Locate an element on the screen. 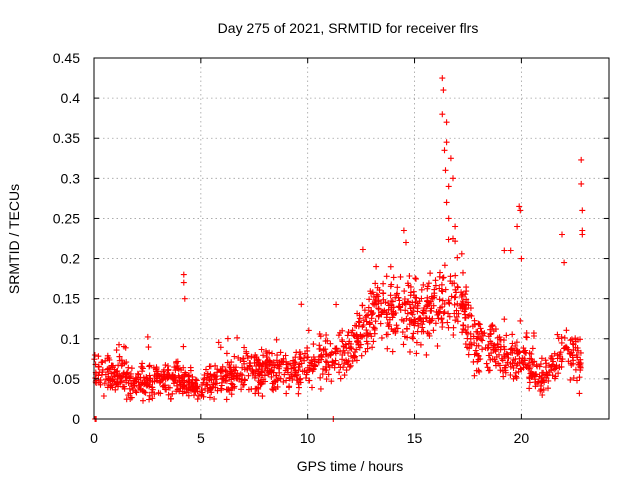 The width and height of the screenshot is (640, 480). y-tick-label: 0.4 is located at coordinates (71, 98).